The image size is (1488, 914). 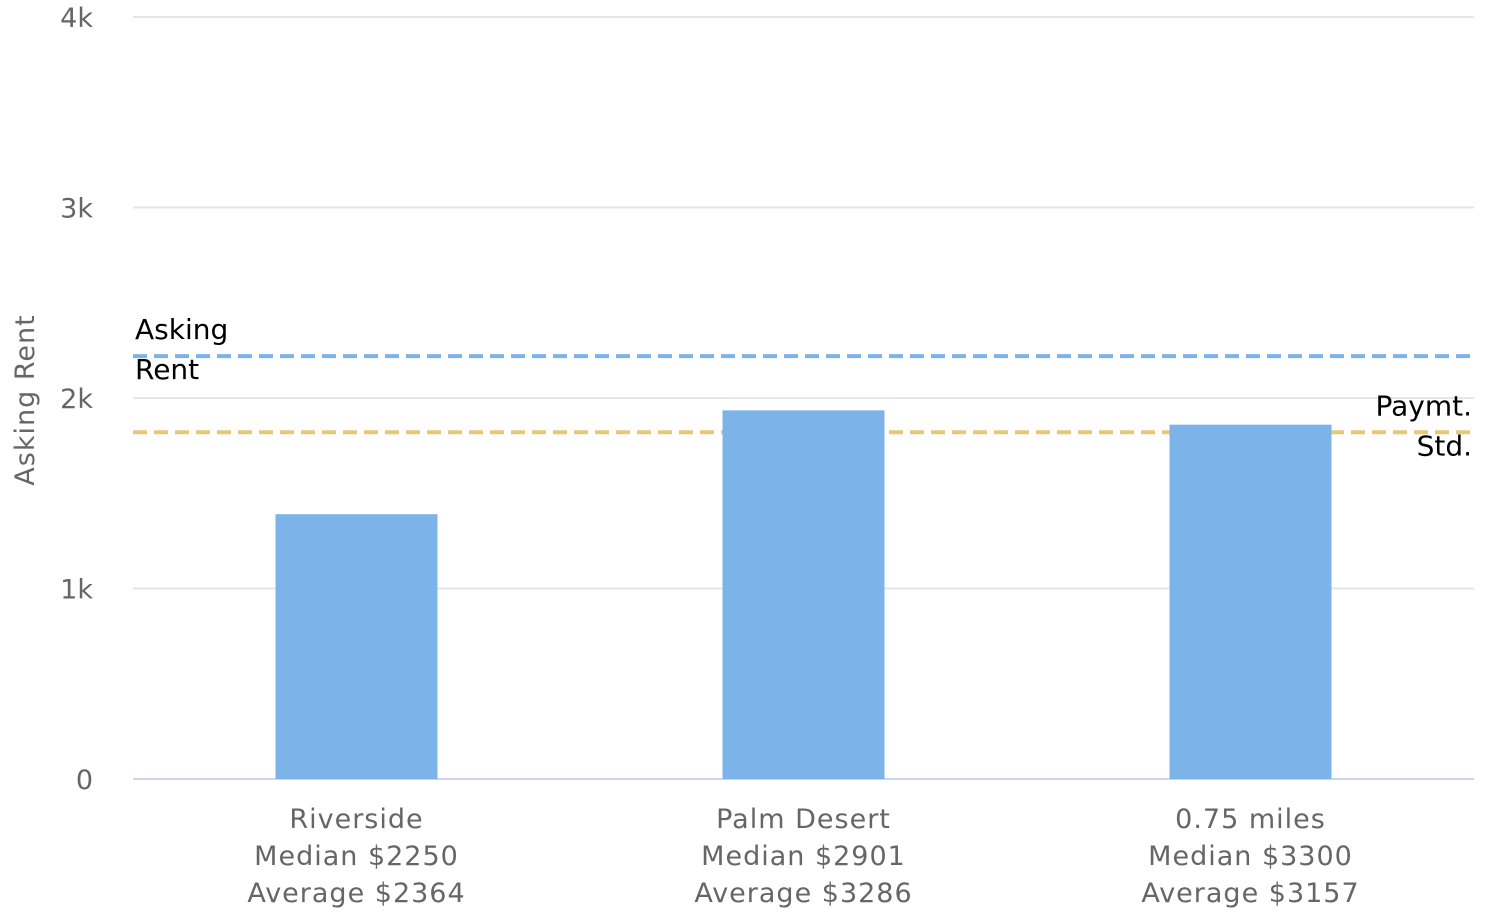 What do you see at coordinates (25, 399) in the screenshot?
I see `y-axis-title: Asking Rent` at bounding box center [25, 399].